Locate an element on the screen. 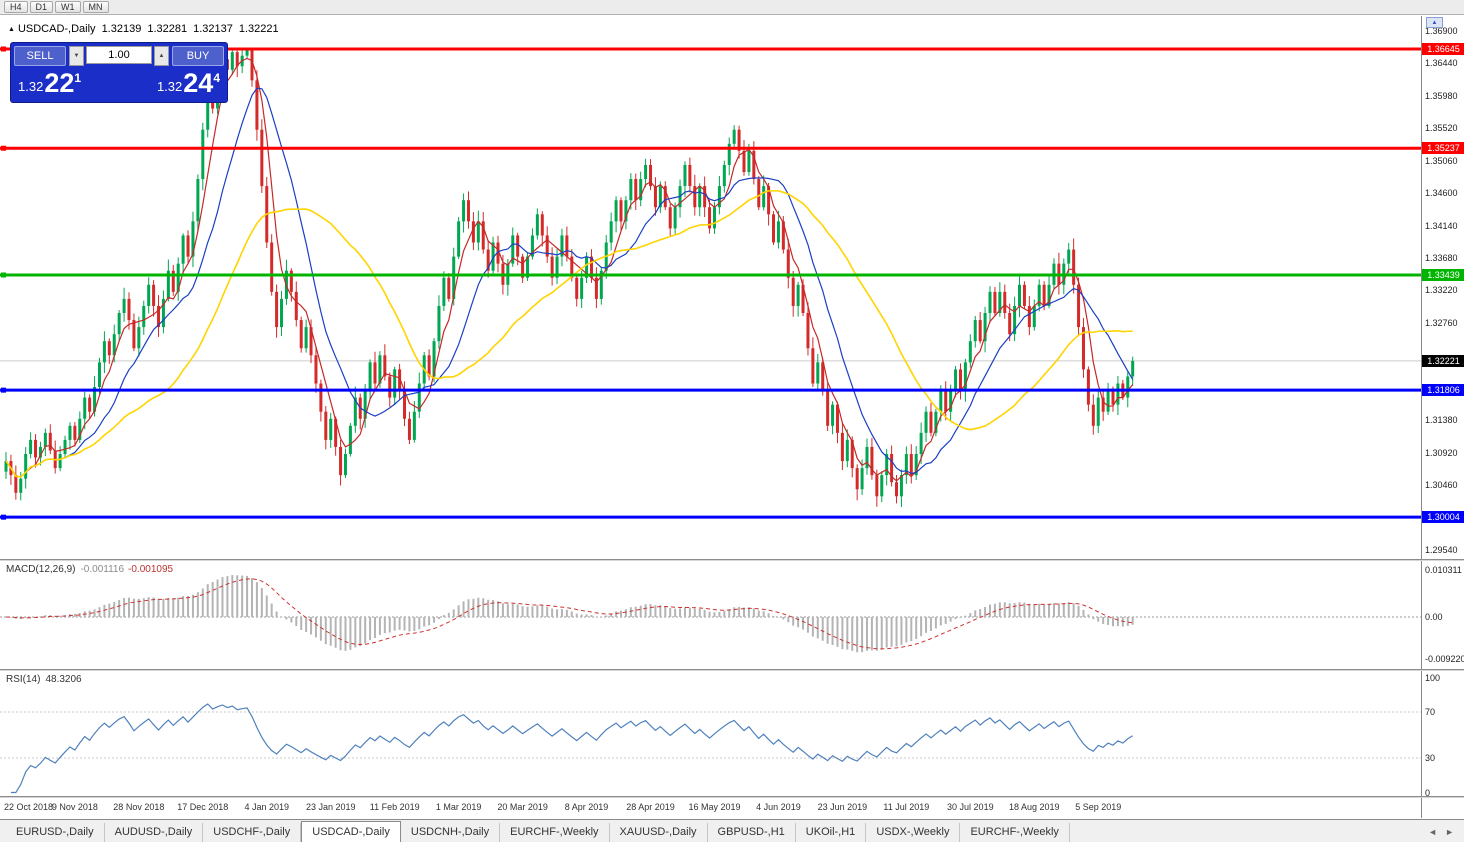 This screenshot has height=842, width=1464. chart-tab-audusd-daily: AUDUSD-,Daily is located at coordinates (154, 832).